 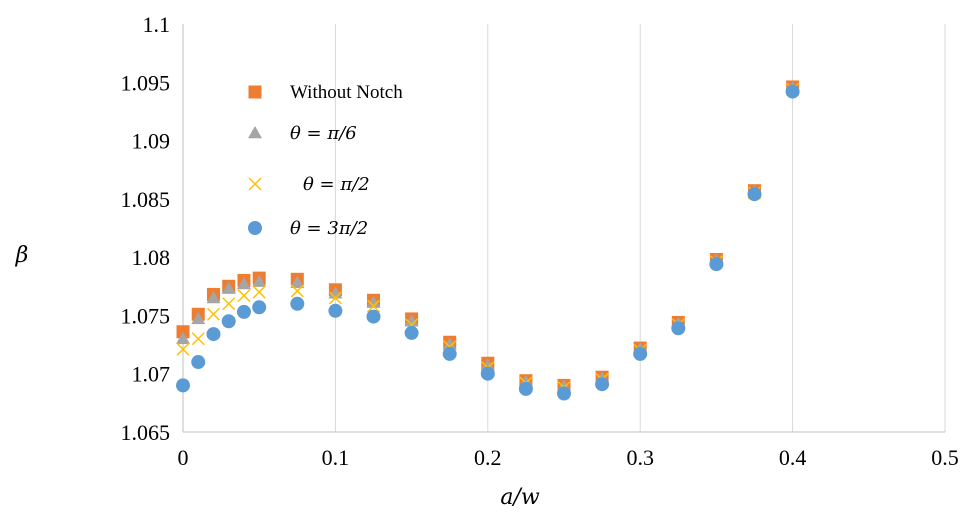 I want to click on y-tick-label: 1.08, so click(x=151, y=257).